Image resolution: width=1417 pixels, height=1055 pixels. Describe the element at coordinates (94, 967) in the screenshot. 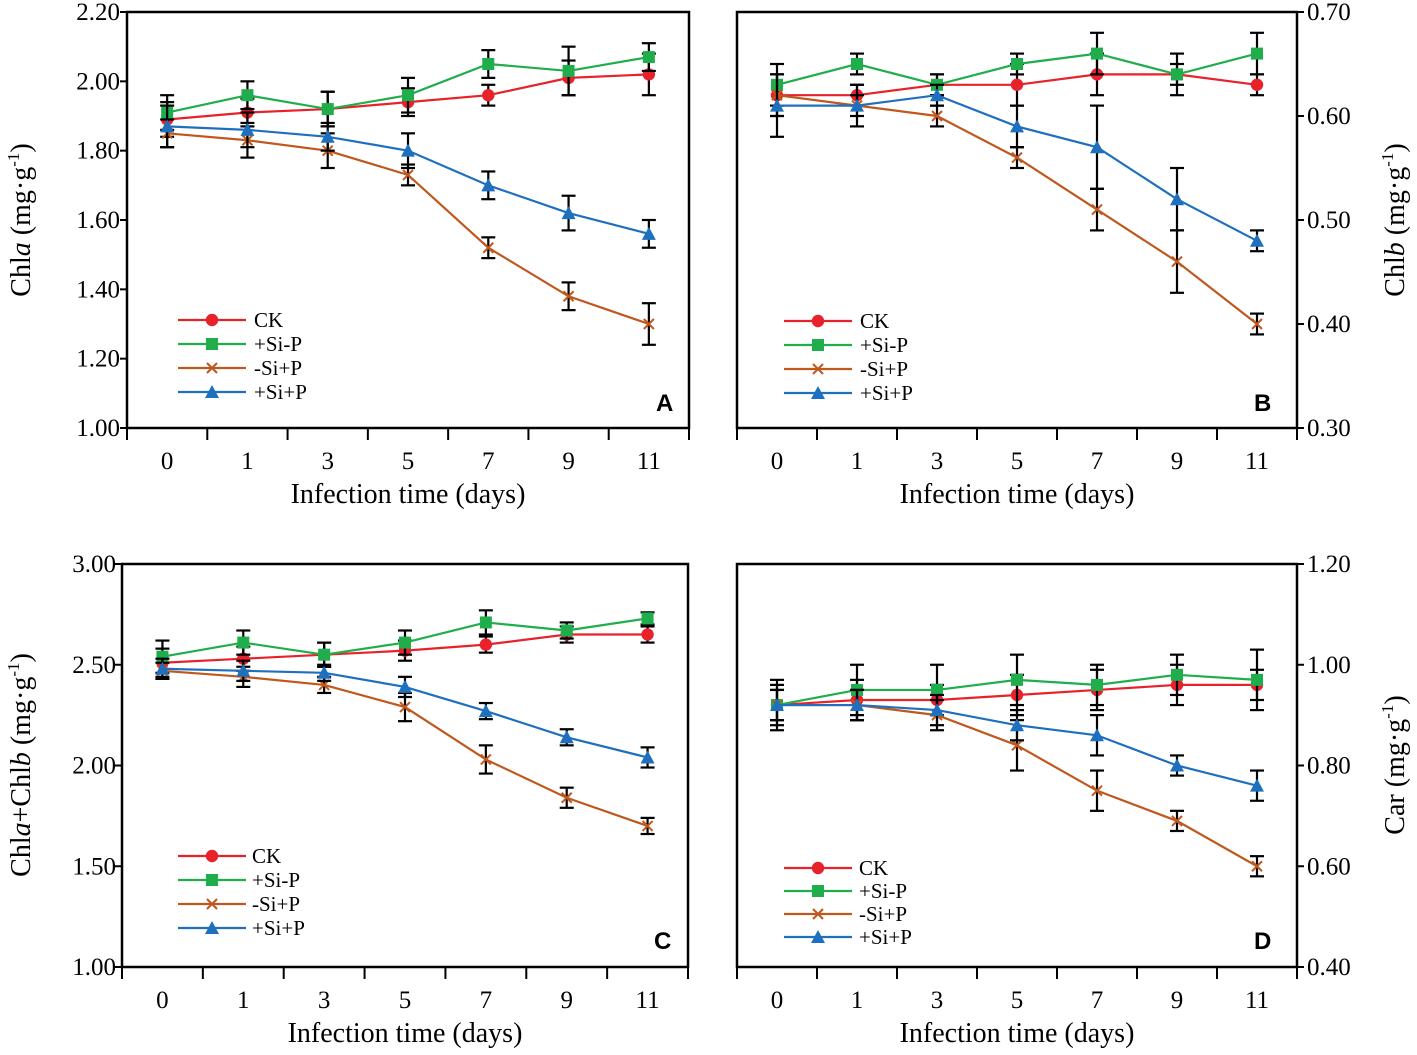

I see `y-tick-label: 1.00` at that location.